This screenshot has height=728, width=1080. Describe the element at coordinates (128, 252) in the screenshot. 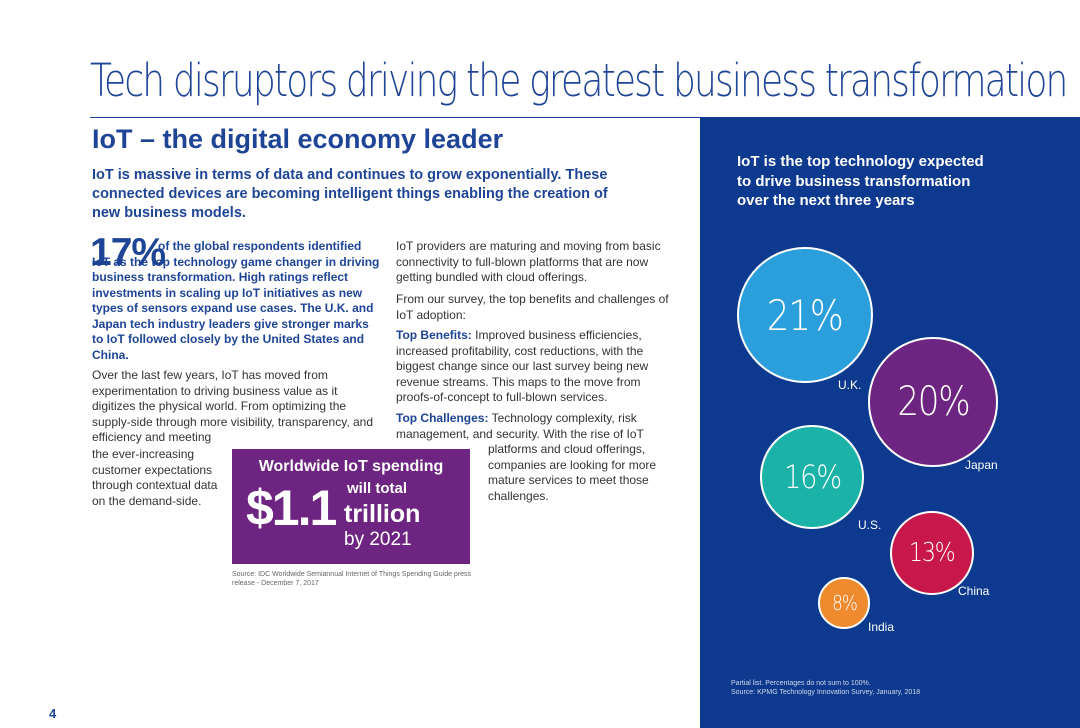

I see `stat-value: 17%` at that location.